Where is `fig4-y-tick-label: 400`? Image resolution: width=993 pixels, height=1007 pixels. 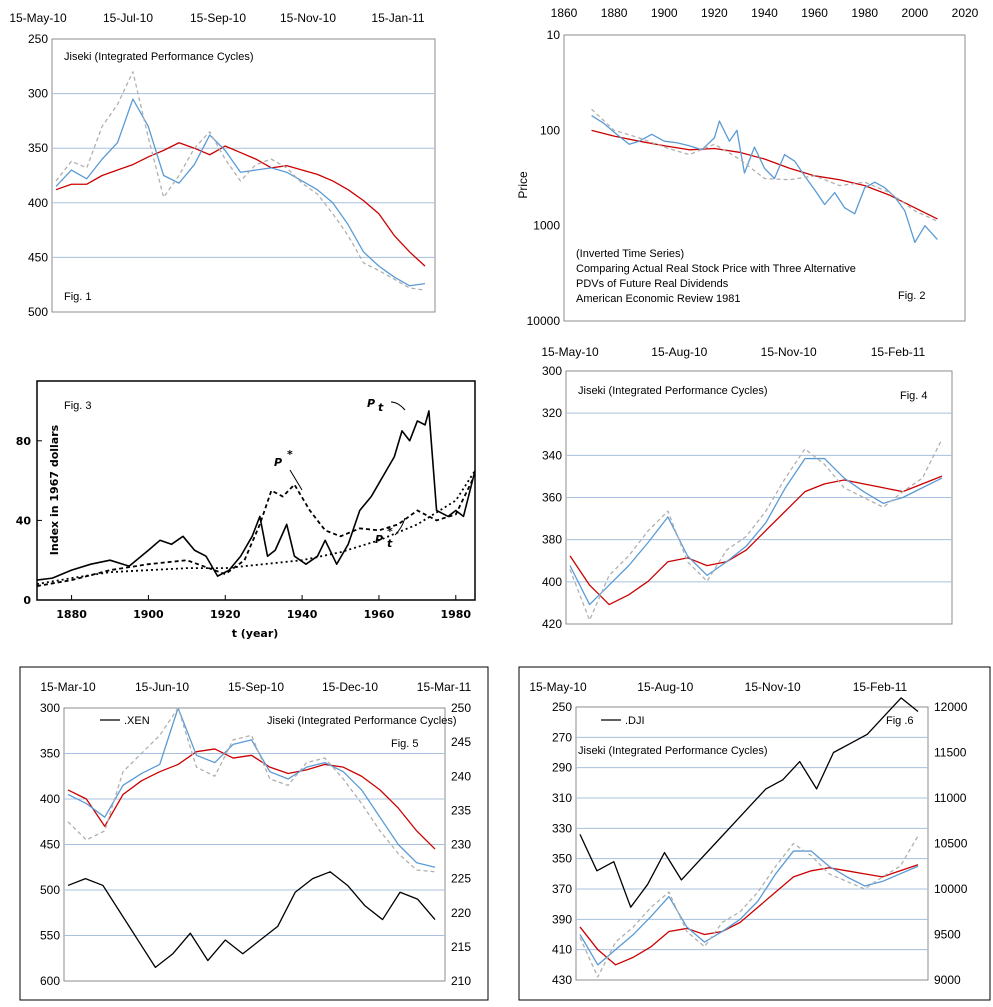
fig4-y-tick-label: 400 is located at coordinates (552, 582).